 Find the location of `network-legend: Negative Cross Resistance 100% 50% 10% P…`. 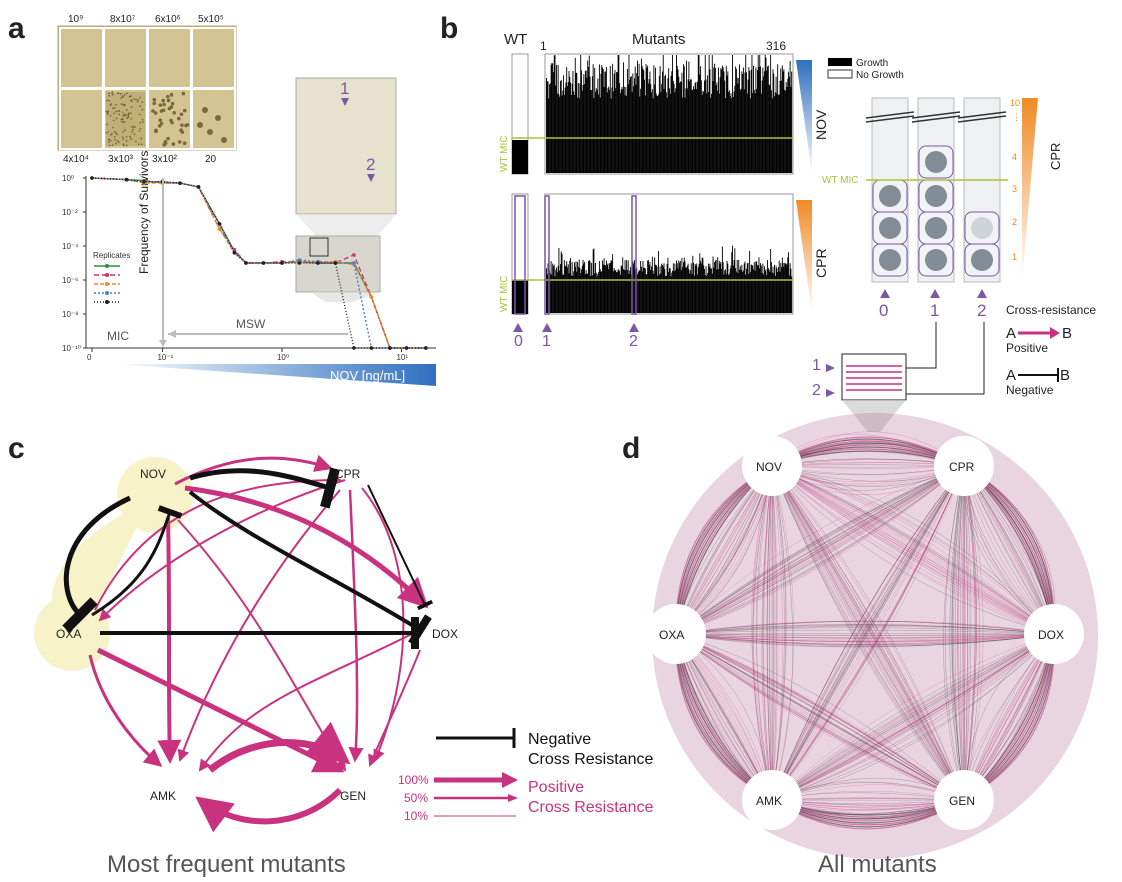

network-legend: Negative Cross Resistance 100% 50% 10% P… is located at coordinates (525, 775).